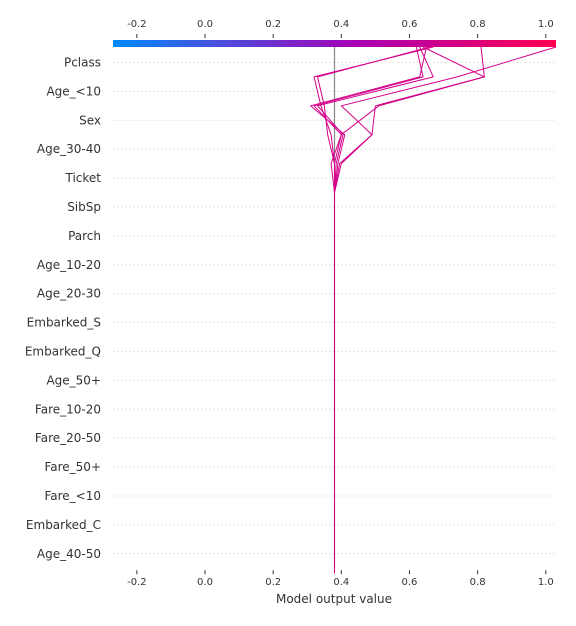 Image resolution: width=576 pixels, height=626 pixels. Describe the element at coordinates (68, 409) in the screenshot. I see `feature-label: Fare_10-20` at that location.